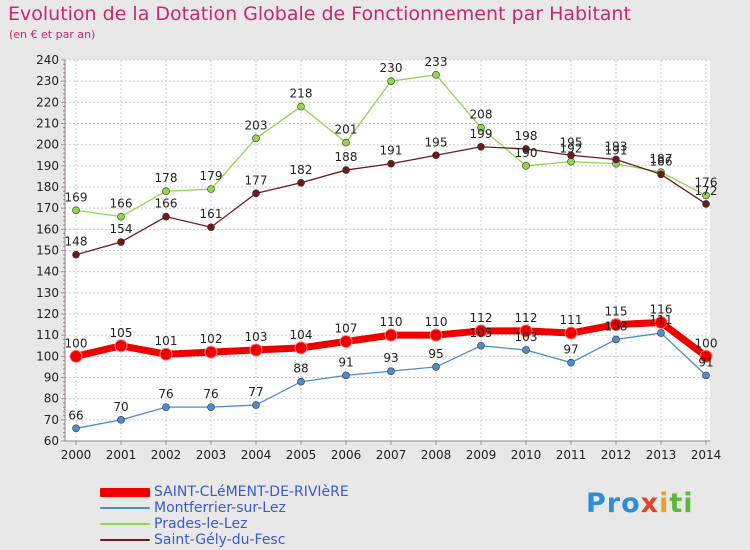  I want to click on series-1-data-label: 77, so click(255, 392).